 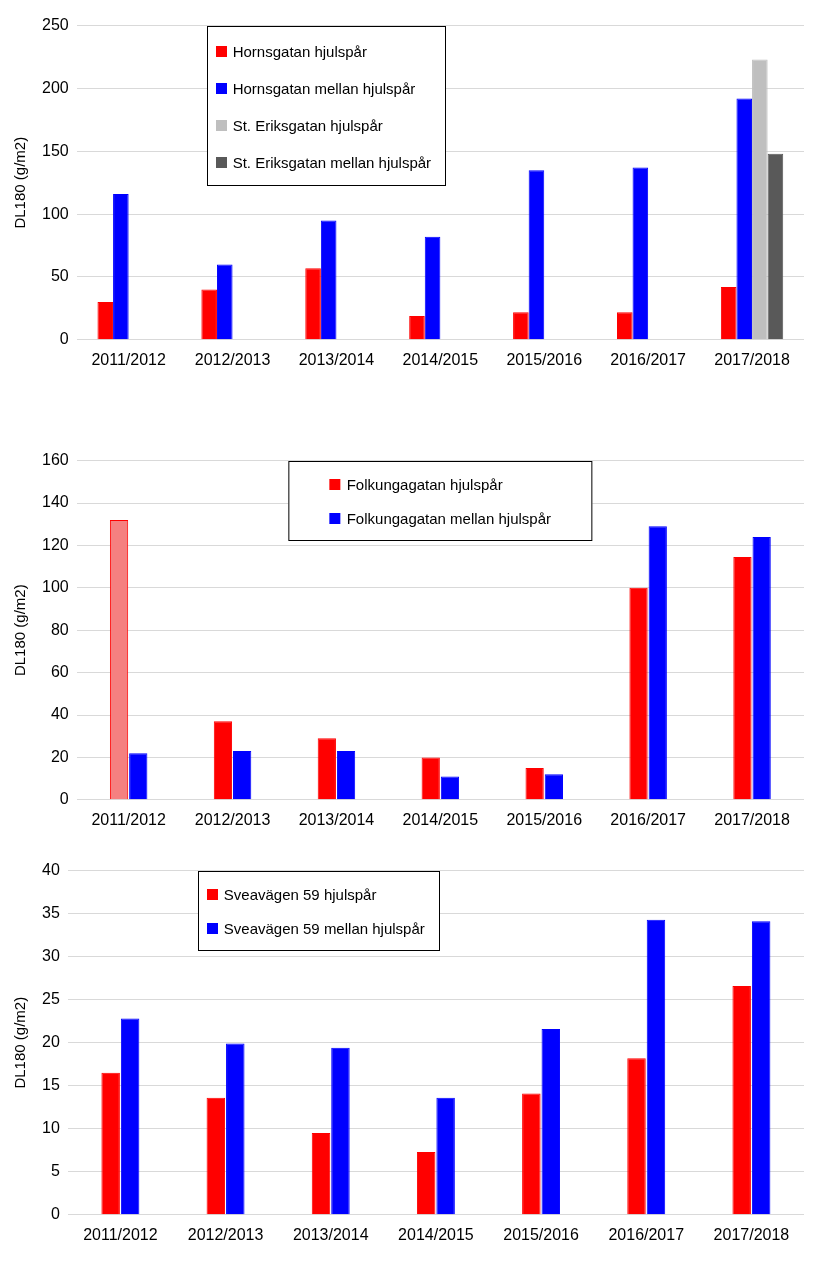 I want to click on y-tick-label: 200, so click(x=55, y=87).